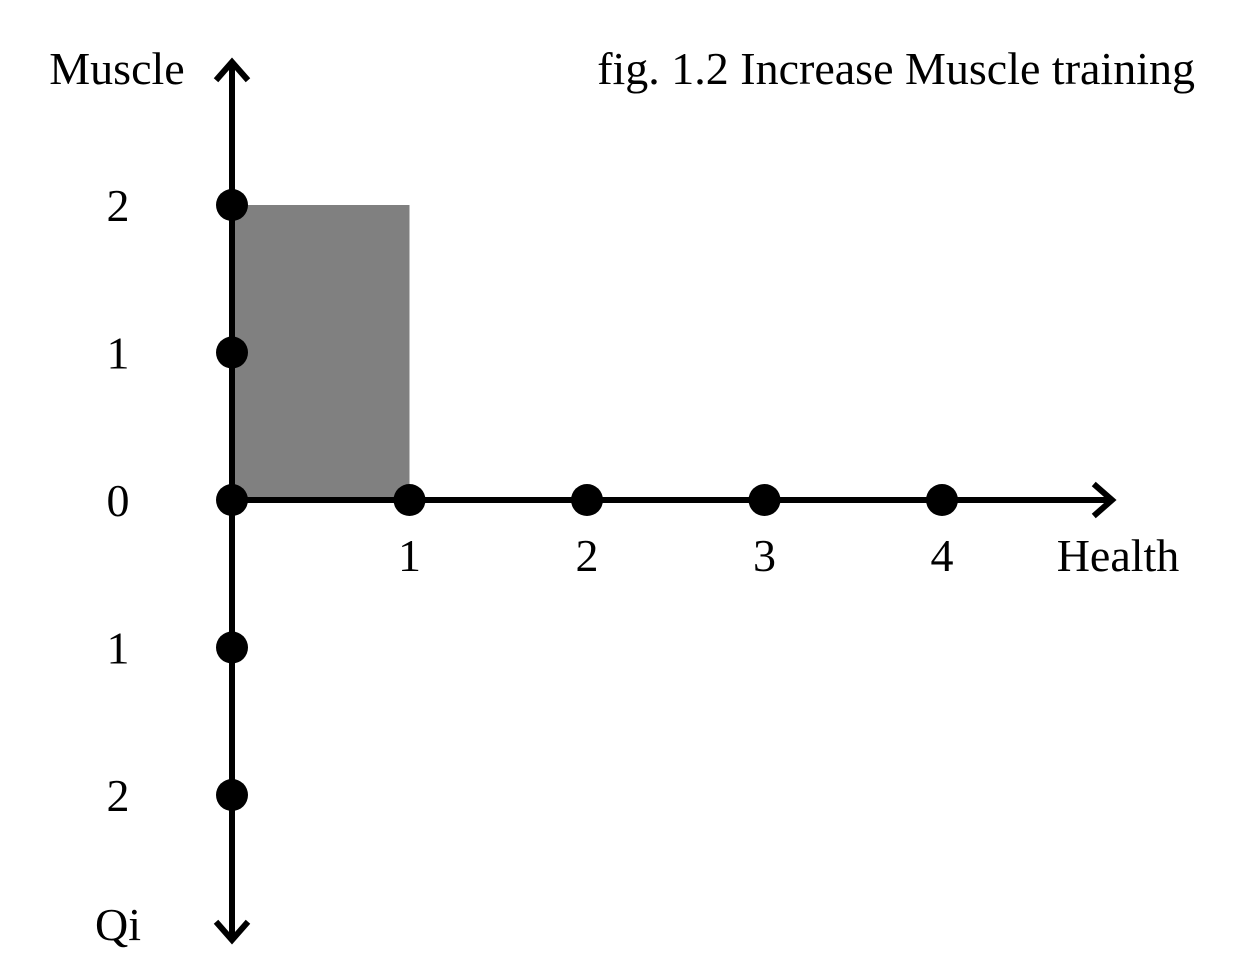  I want to click on highlight-region-layer, so click(321, 352).